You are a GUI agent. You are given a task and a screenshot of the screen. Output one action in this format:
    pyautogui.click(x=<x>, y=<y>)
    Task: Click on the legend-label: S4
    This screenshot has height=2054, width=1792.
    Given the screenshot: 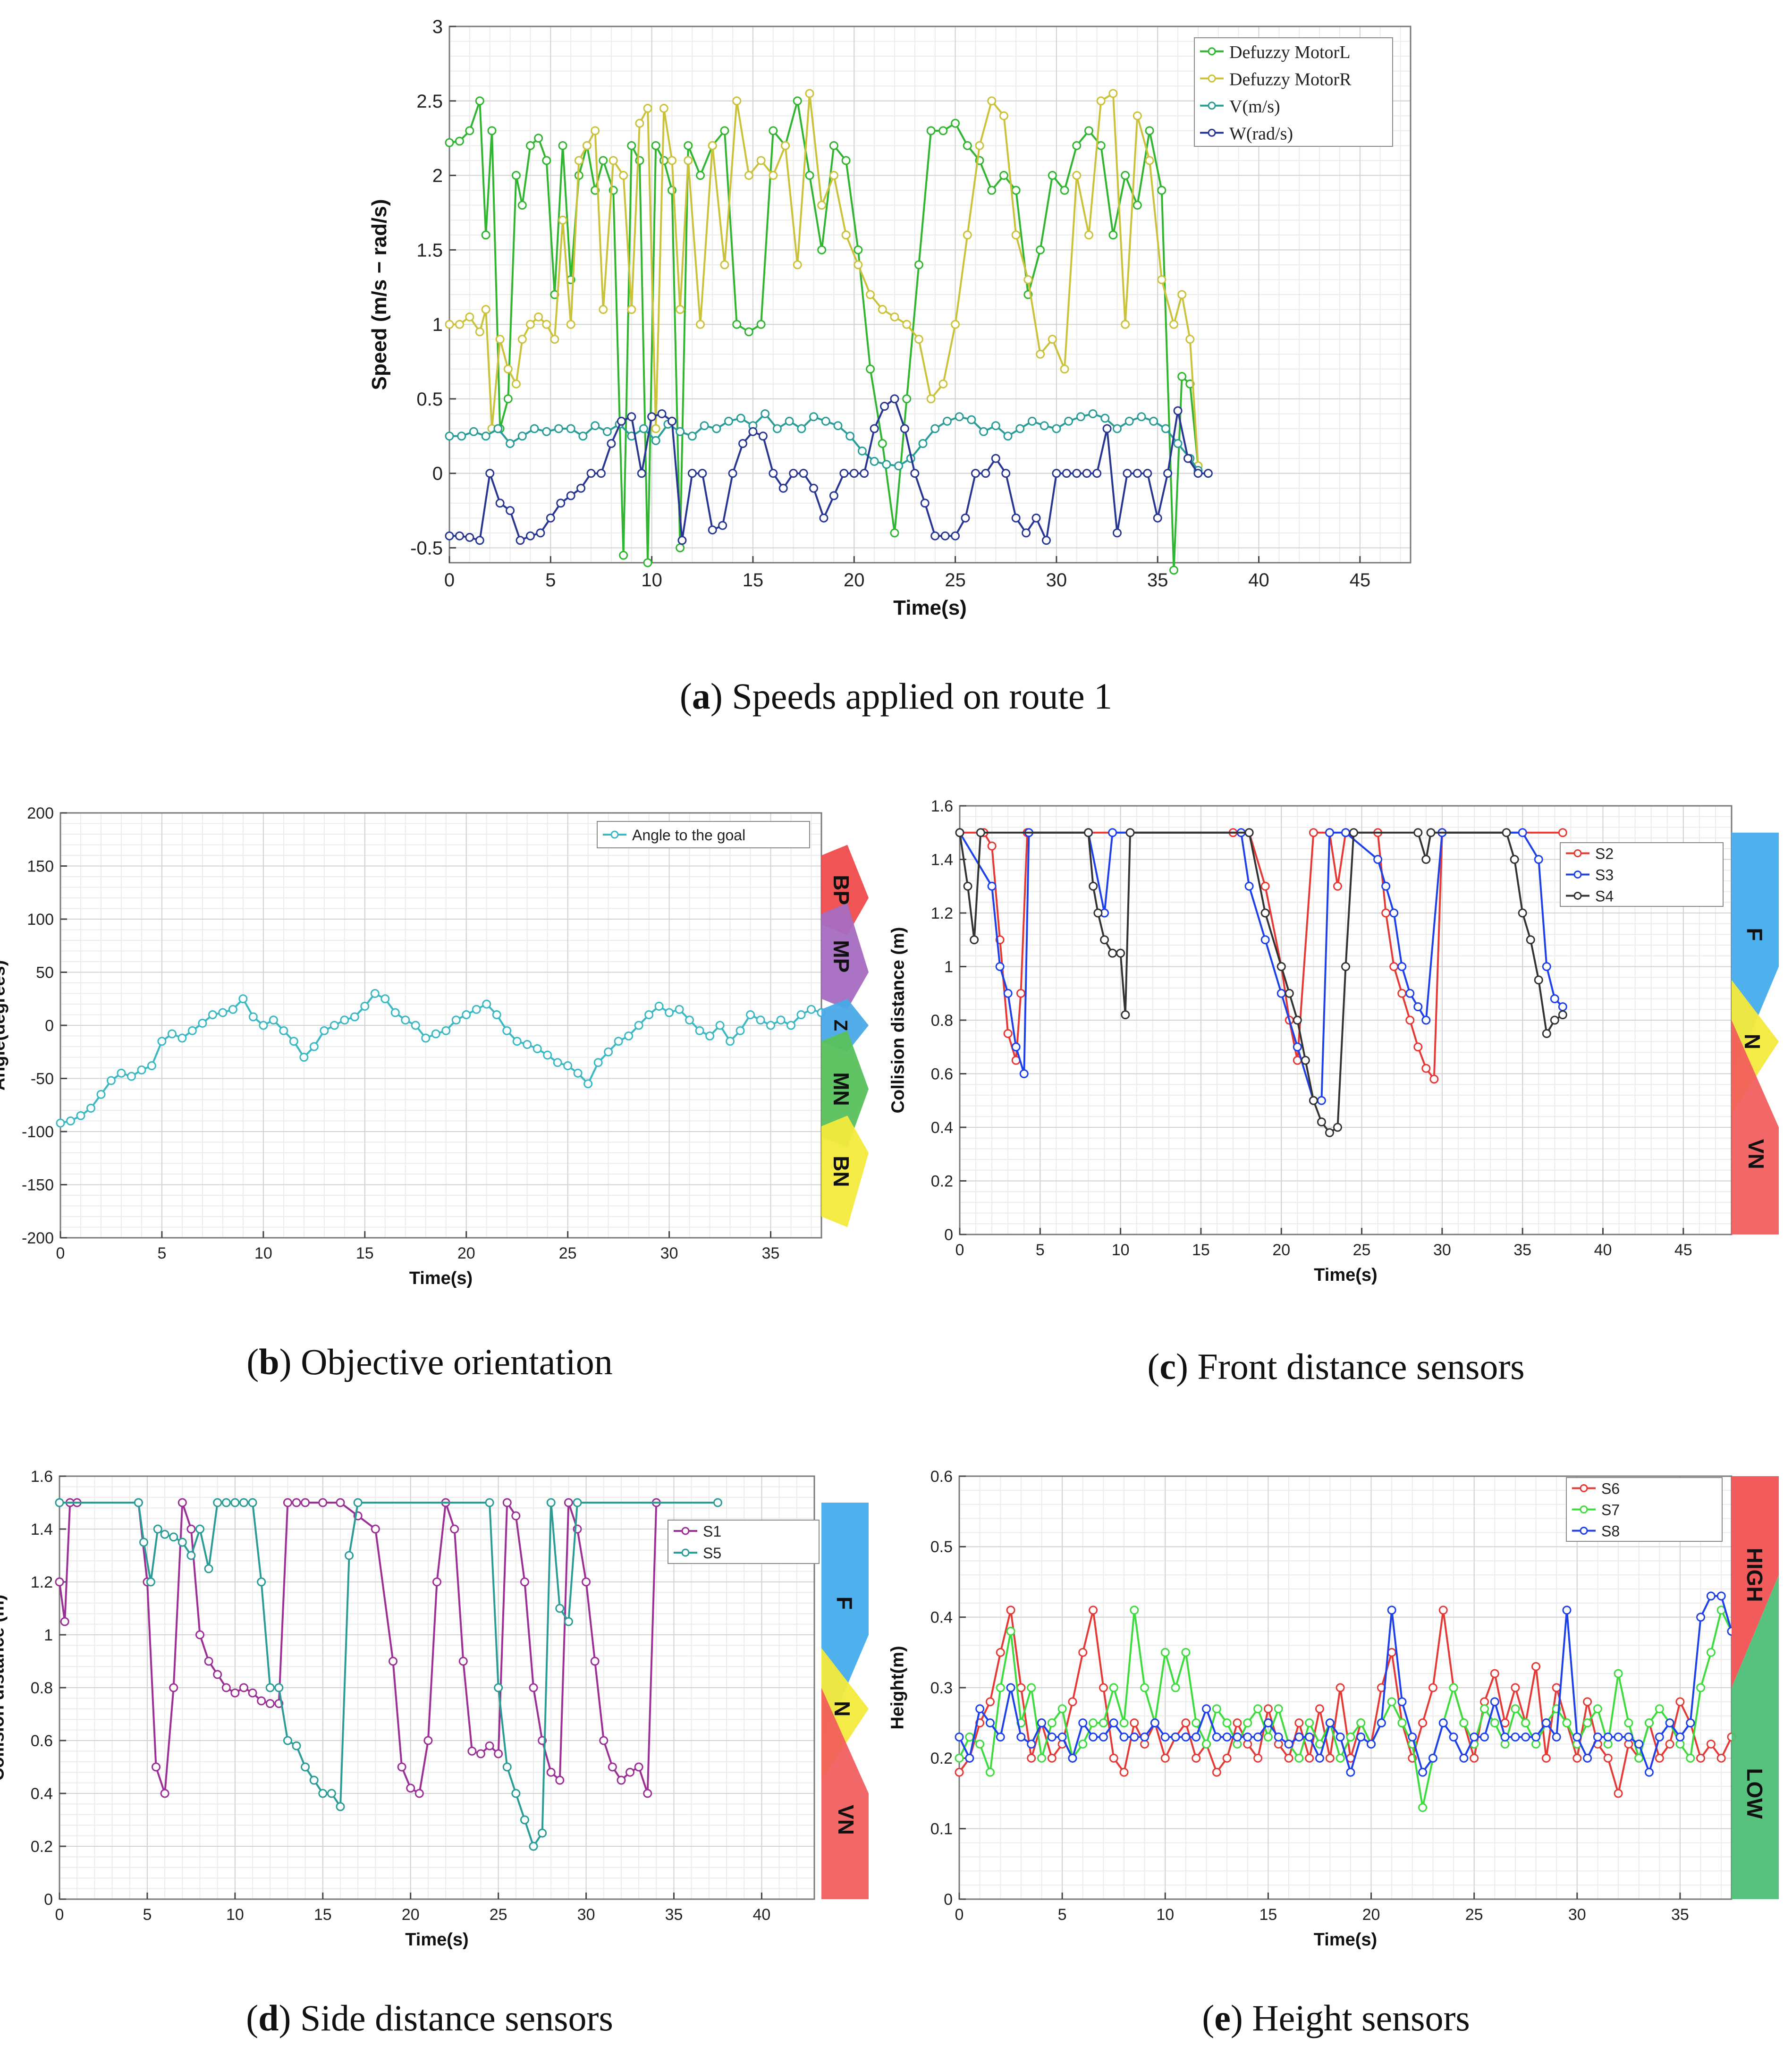 What is the action you would take?
    pyautogui.click(x=1605, y=896)
    